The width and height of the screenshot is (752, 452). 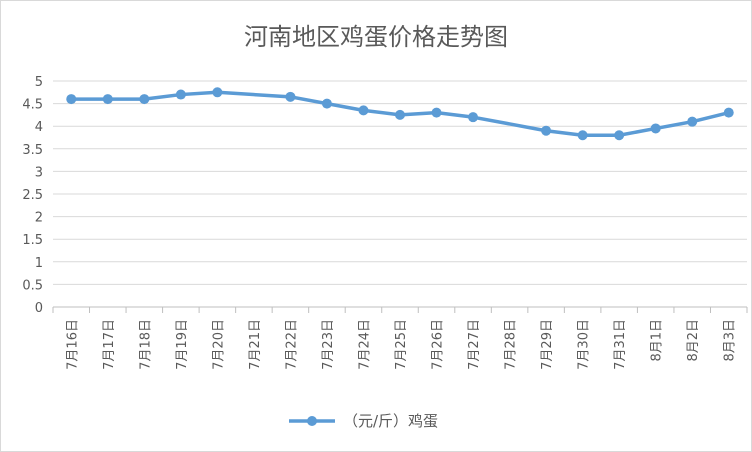 I want to click on x-tick-label: 7月31日, so click(x=620, y=344).